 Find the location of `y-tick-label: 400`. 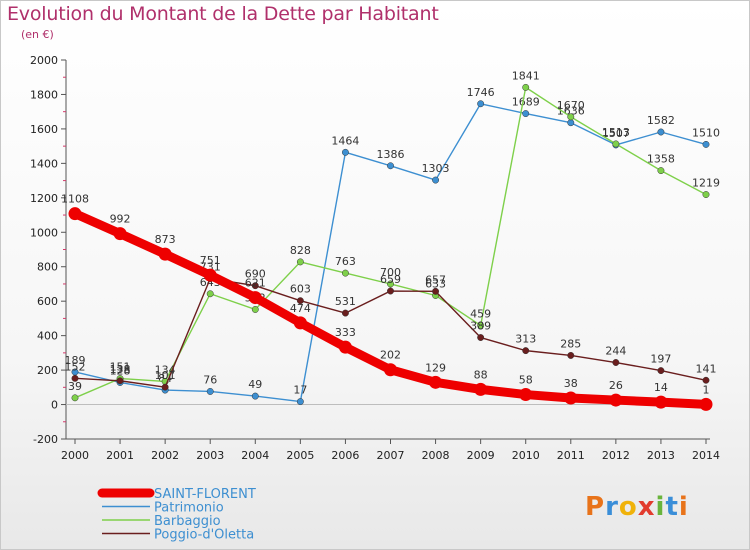

y-tick-label: 400 is located at coordinates (47, 336).